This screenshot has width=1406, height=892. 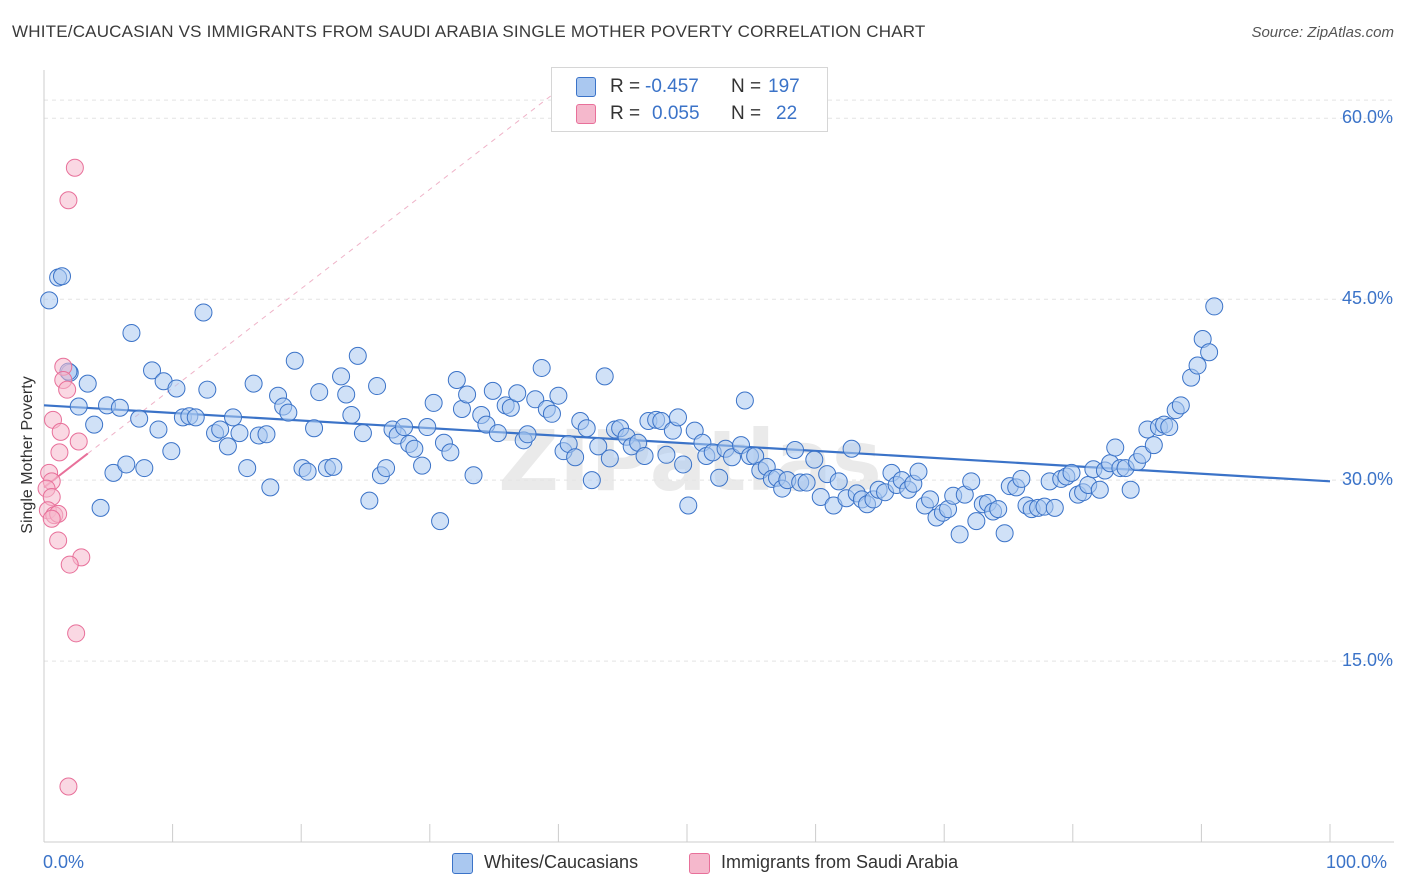 What do you see at coordinates (1367, 660) in the screenshot?
I see `y-tick-label: 15.0%` at bounding box center [1367, 660].